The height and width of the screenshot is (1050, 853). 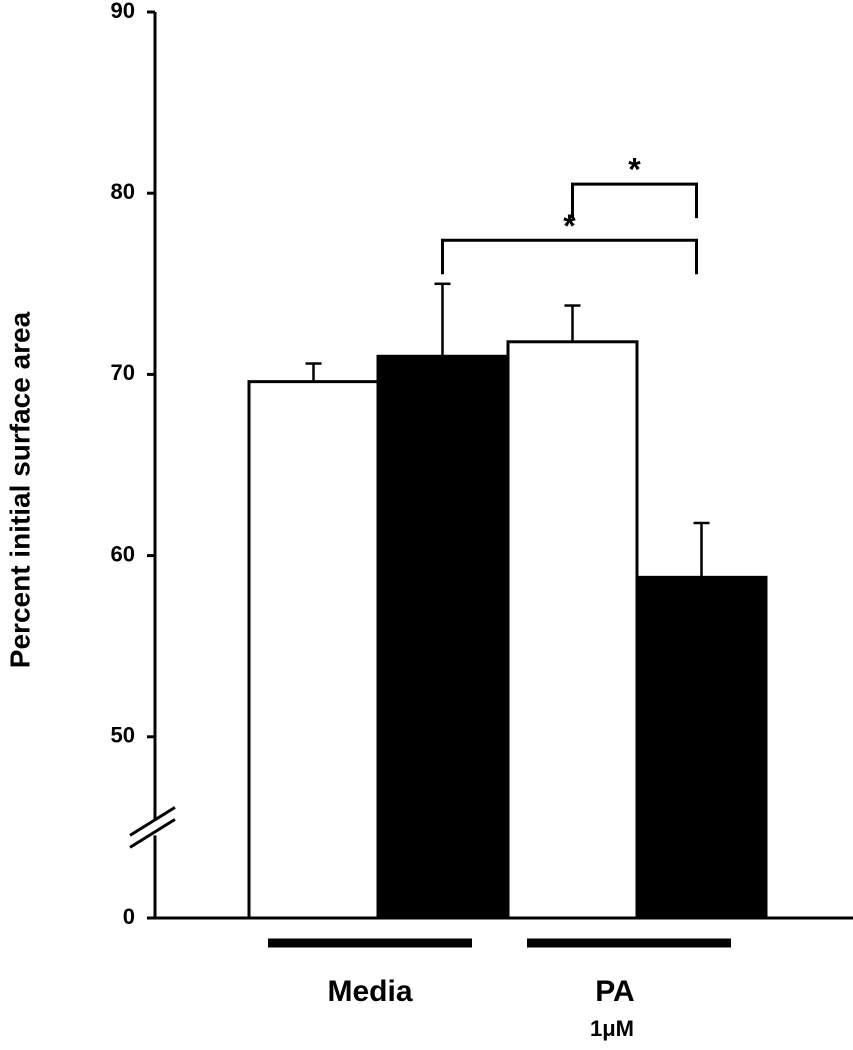 I want to click on x-tick-sublabel: 1μM, so click(x=612, y=1028).